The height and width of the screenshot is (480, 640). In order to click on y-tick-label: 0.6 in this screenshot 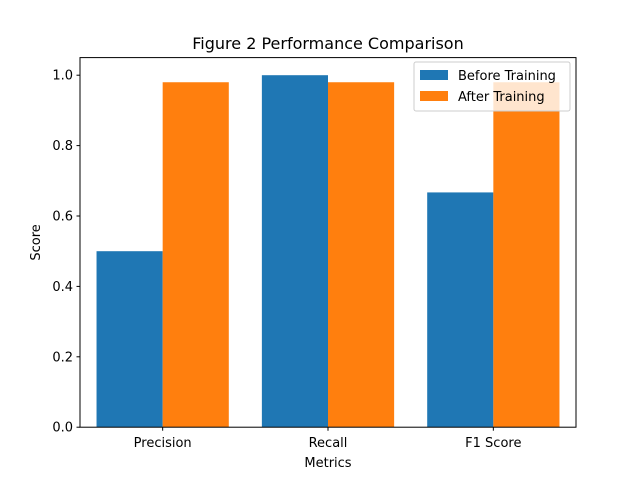, I will do `click(62, 217)`.